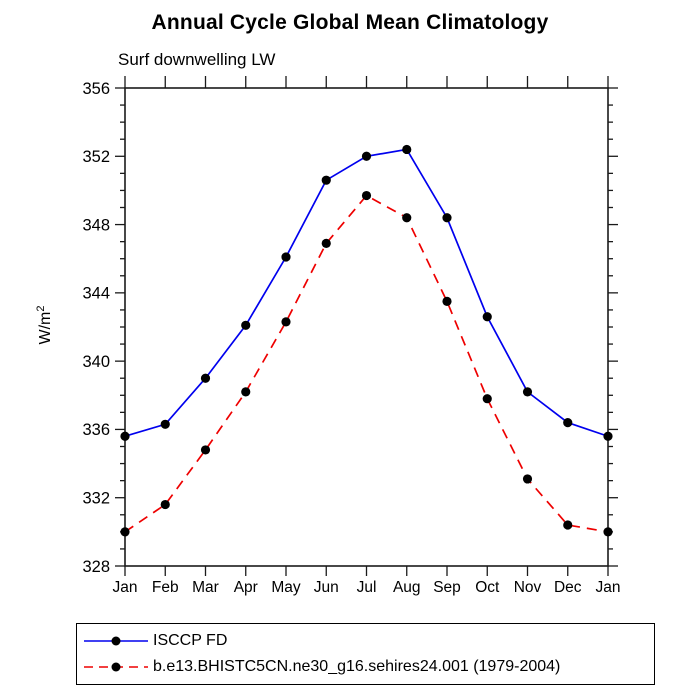 This screenshot has width=700, height=700. Describe the element at coordinates (368, 641) in the screenshot. I see `legend-entry-isccp: ISCCP FD` at that location.